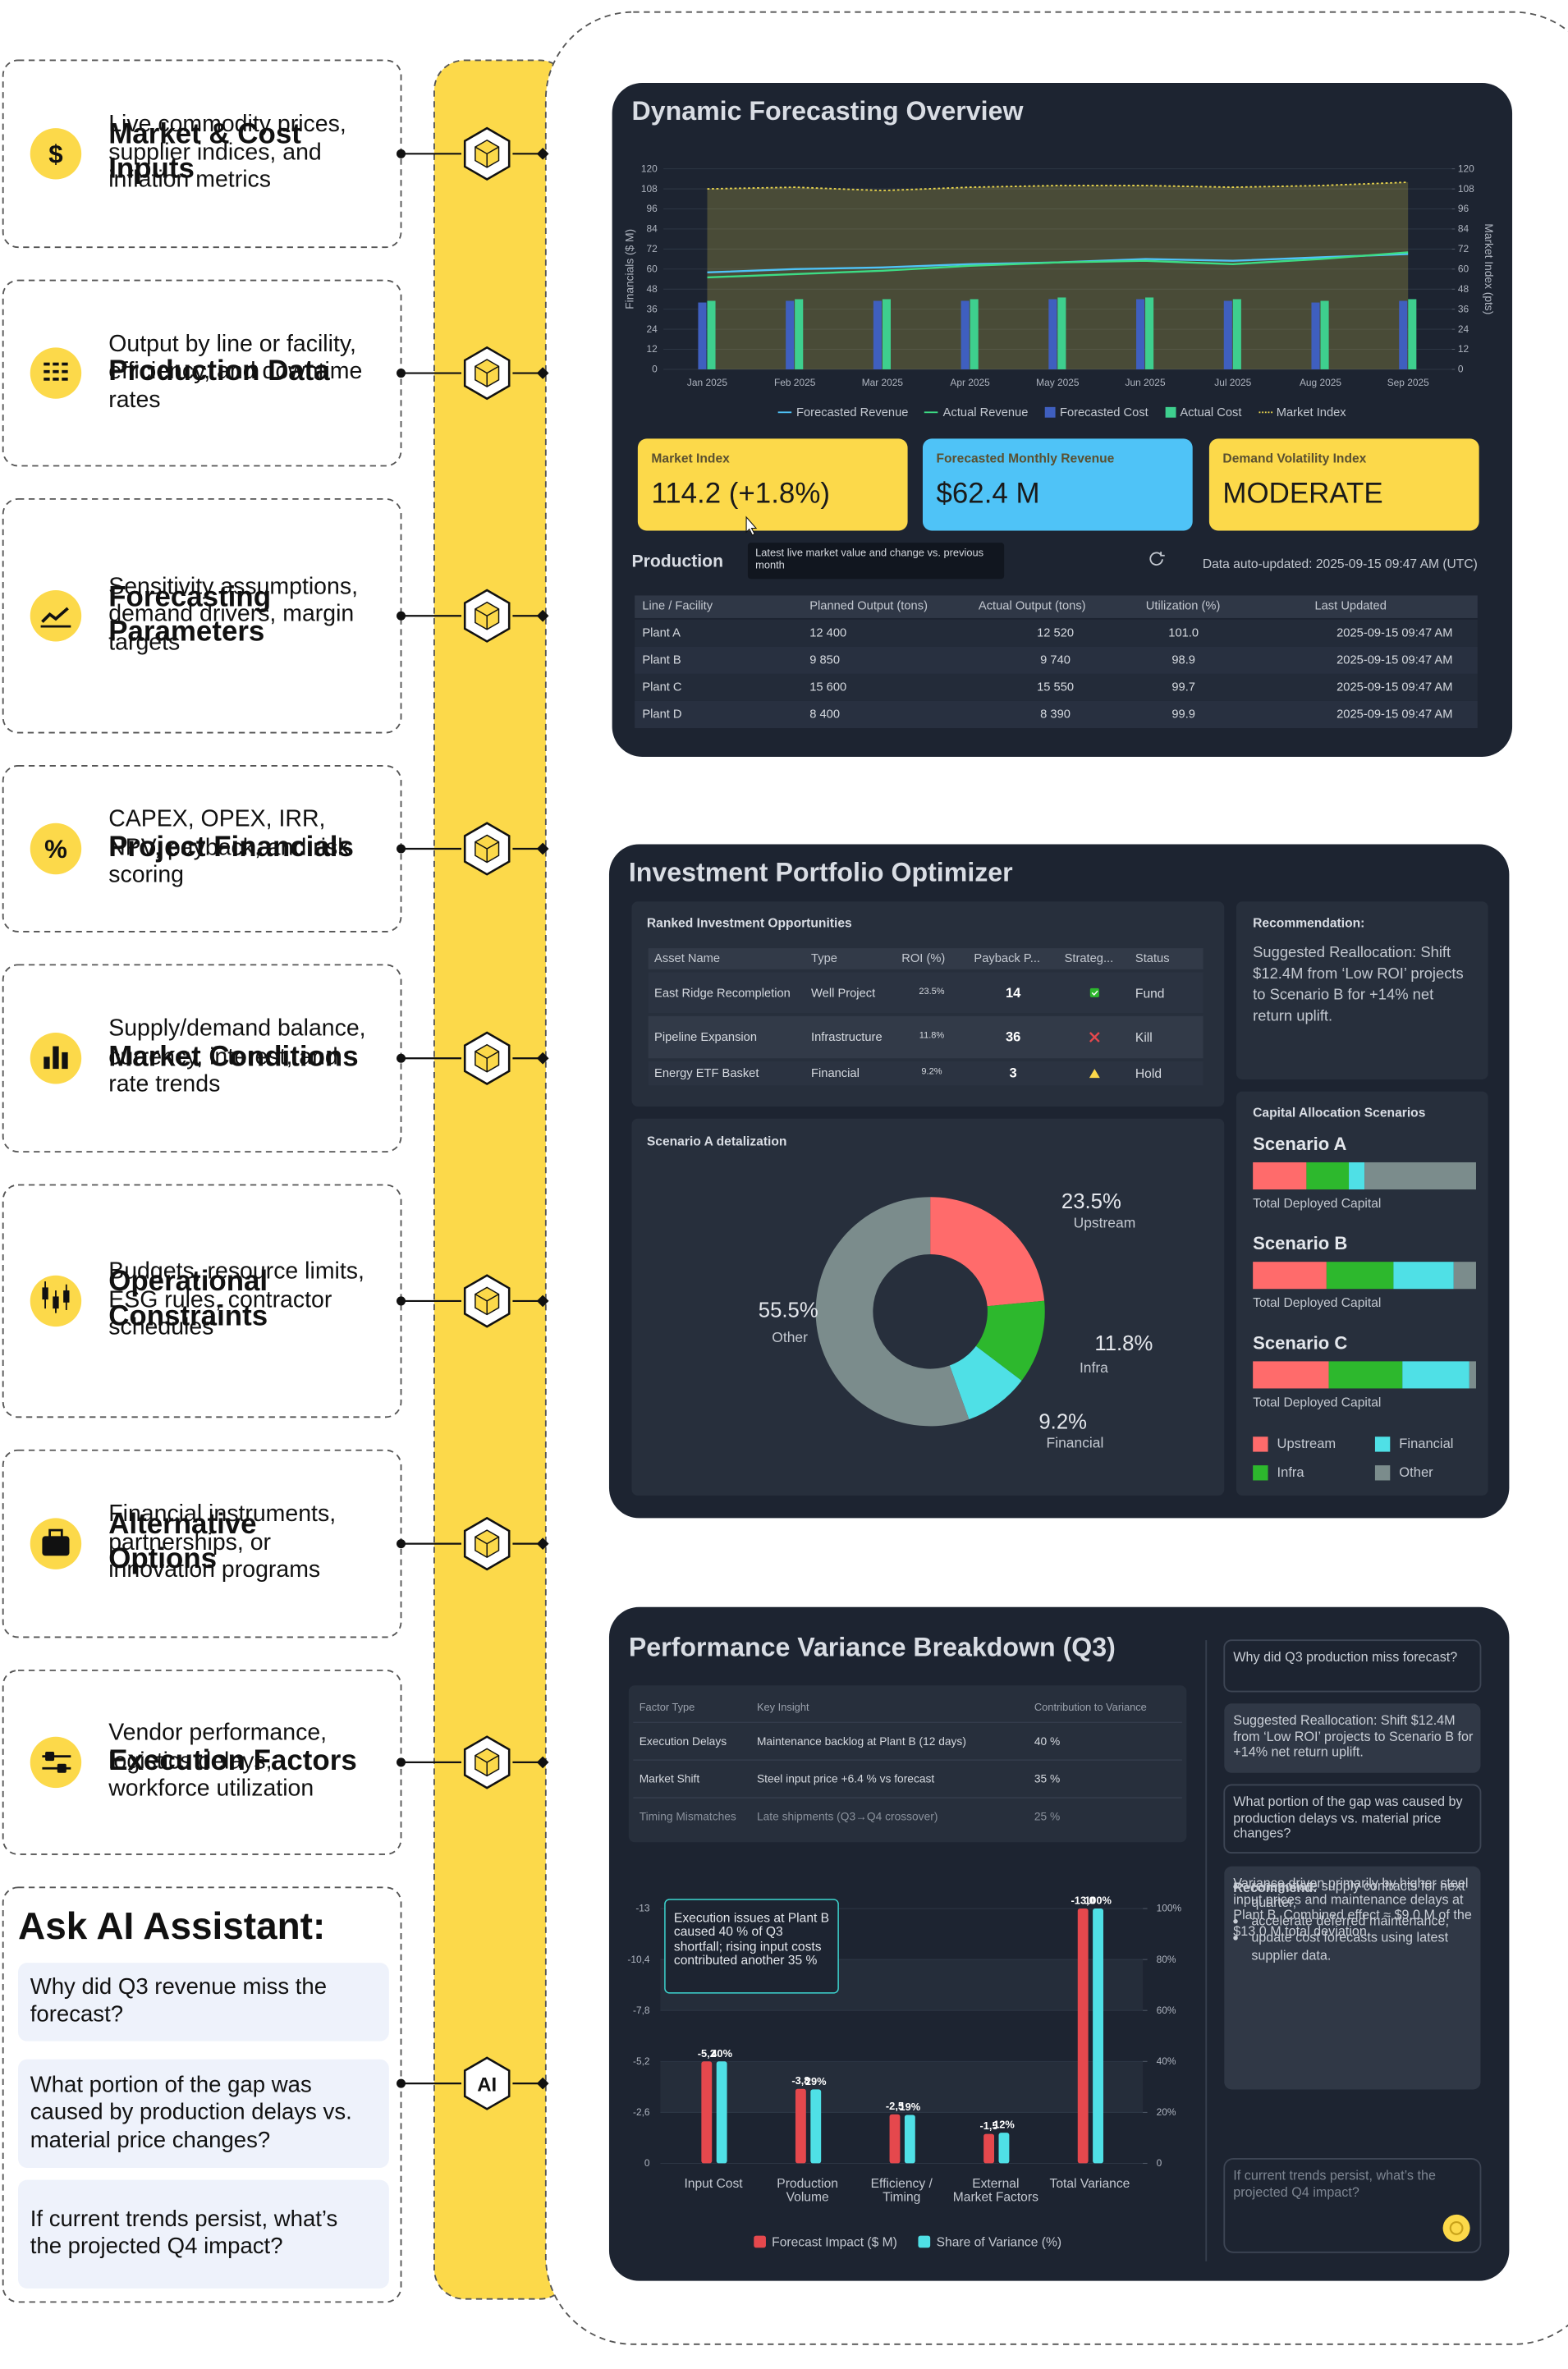  What do you see at coordinates (716, 1141) in the screenshot?
I see `sub-panel-title: Scenario A detalization` at bounding box center [716, 1141].